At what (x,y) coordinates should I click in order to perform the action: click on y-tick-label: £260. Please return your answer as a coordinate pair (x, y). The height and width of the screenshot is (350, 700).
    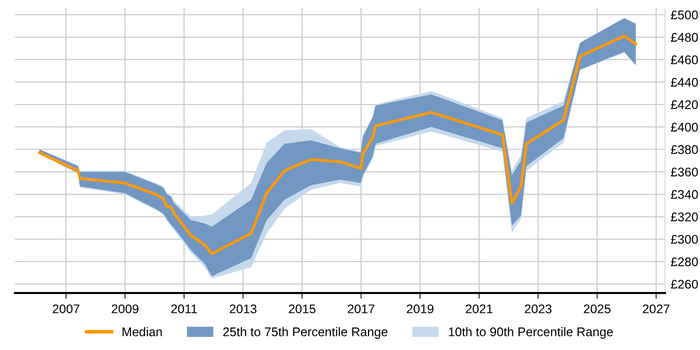
    Looking at the image, I should click on (684, 284).